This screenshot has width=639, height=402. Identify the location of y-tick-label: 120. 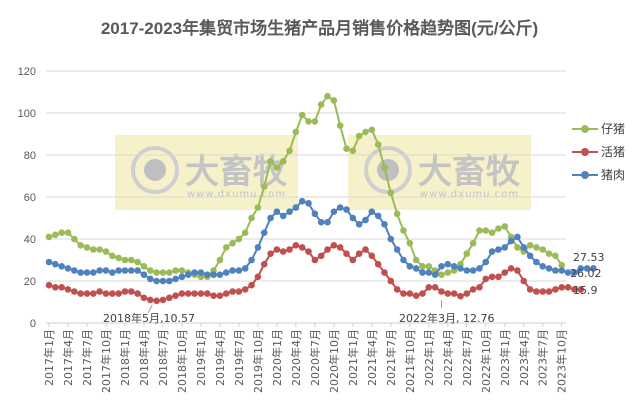
(27, 72).